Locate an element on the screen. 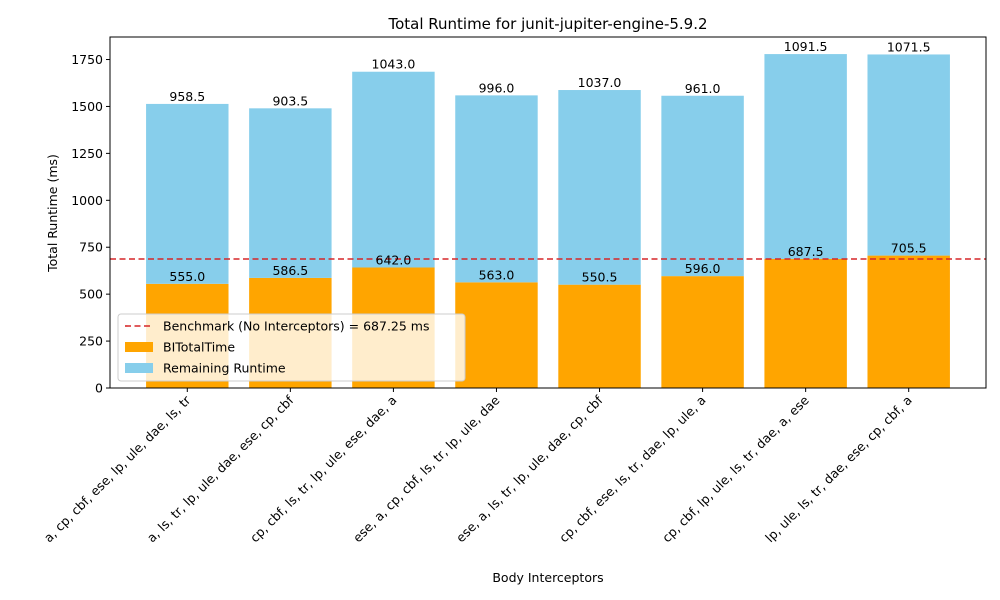 The height and width of the screenshot is (600, 1000). y-tick-label: 0 is located at coordinates (99, 388).